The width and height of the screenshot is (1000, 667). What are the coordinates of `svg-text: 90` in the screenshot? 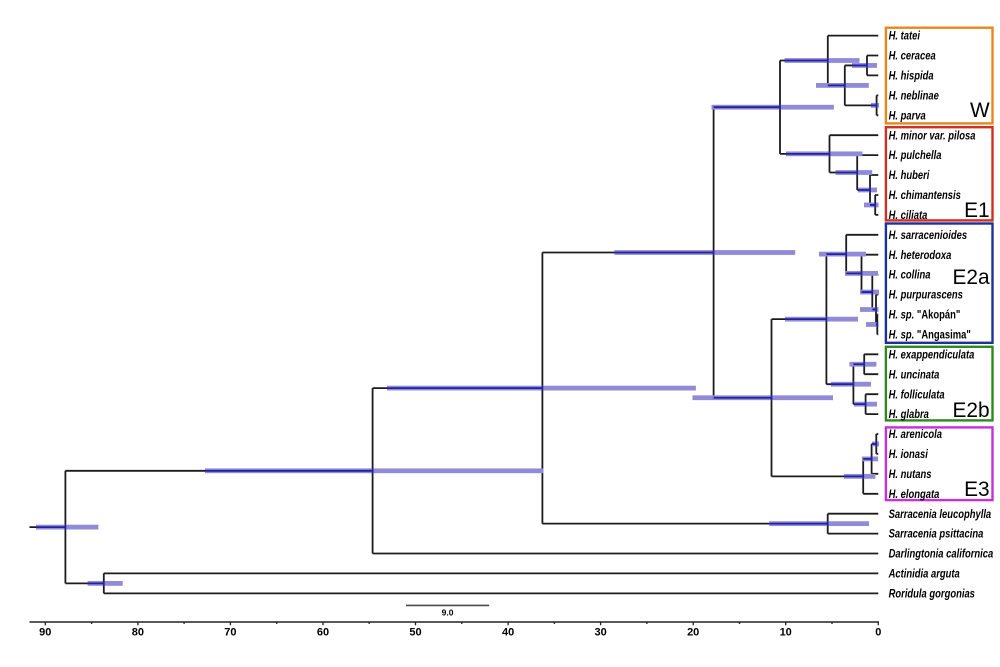 It's located at (45, 633).